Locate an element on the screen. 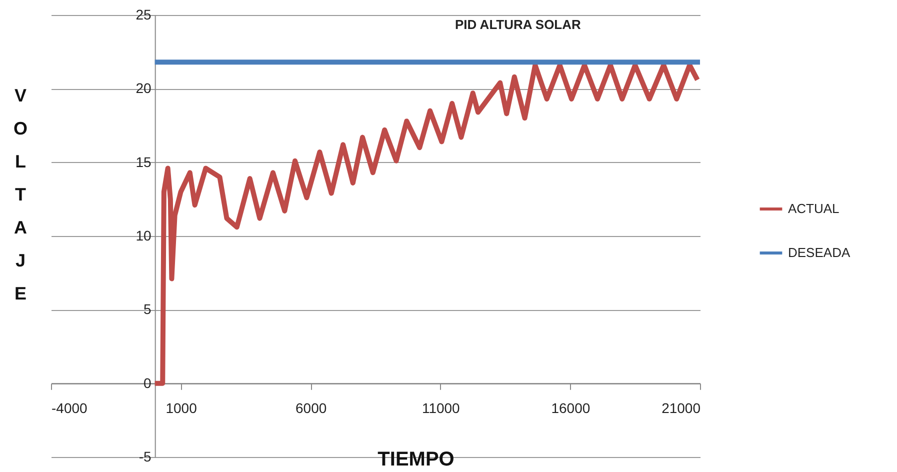 The image size is (897, 472). x-tick-label: -4000 is located at coordinates (70, 408).